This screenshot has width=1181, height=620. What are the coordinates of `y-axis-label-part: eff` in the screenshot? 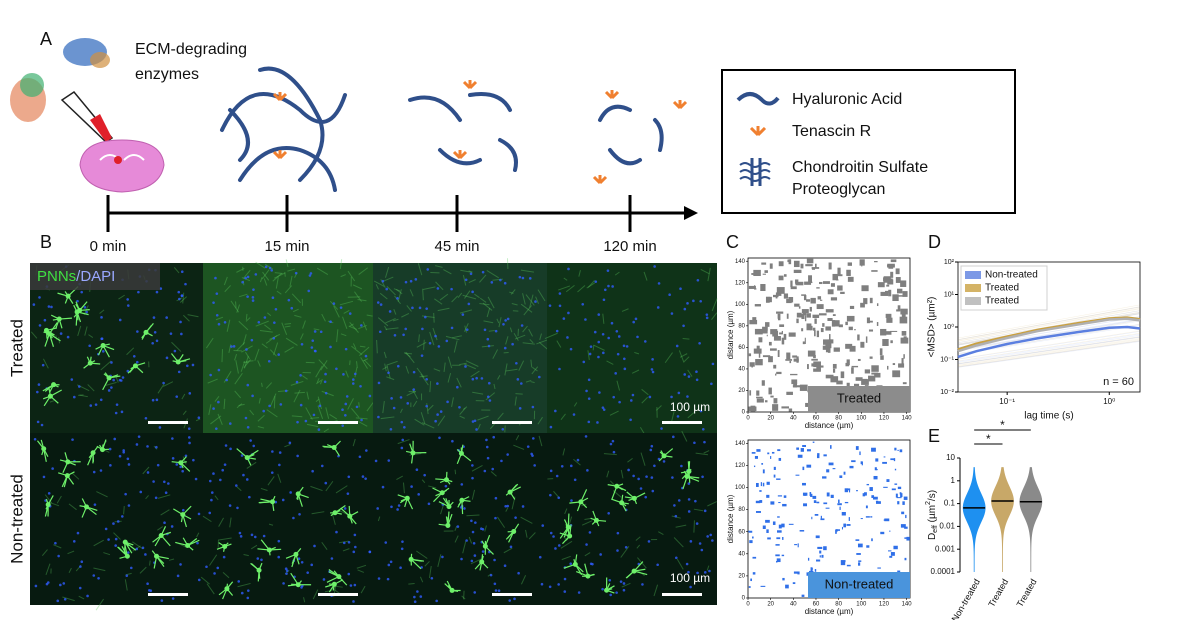 It's located at (935, 529).